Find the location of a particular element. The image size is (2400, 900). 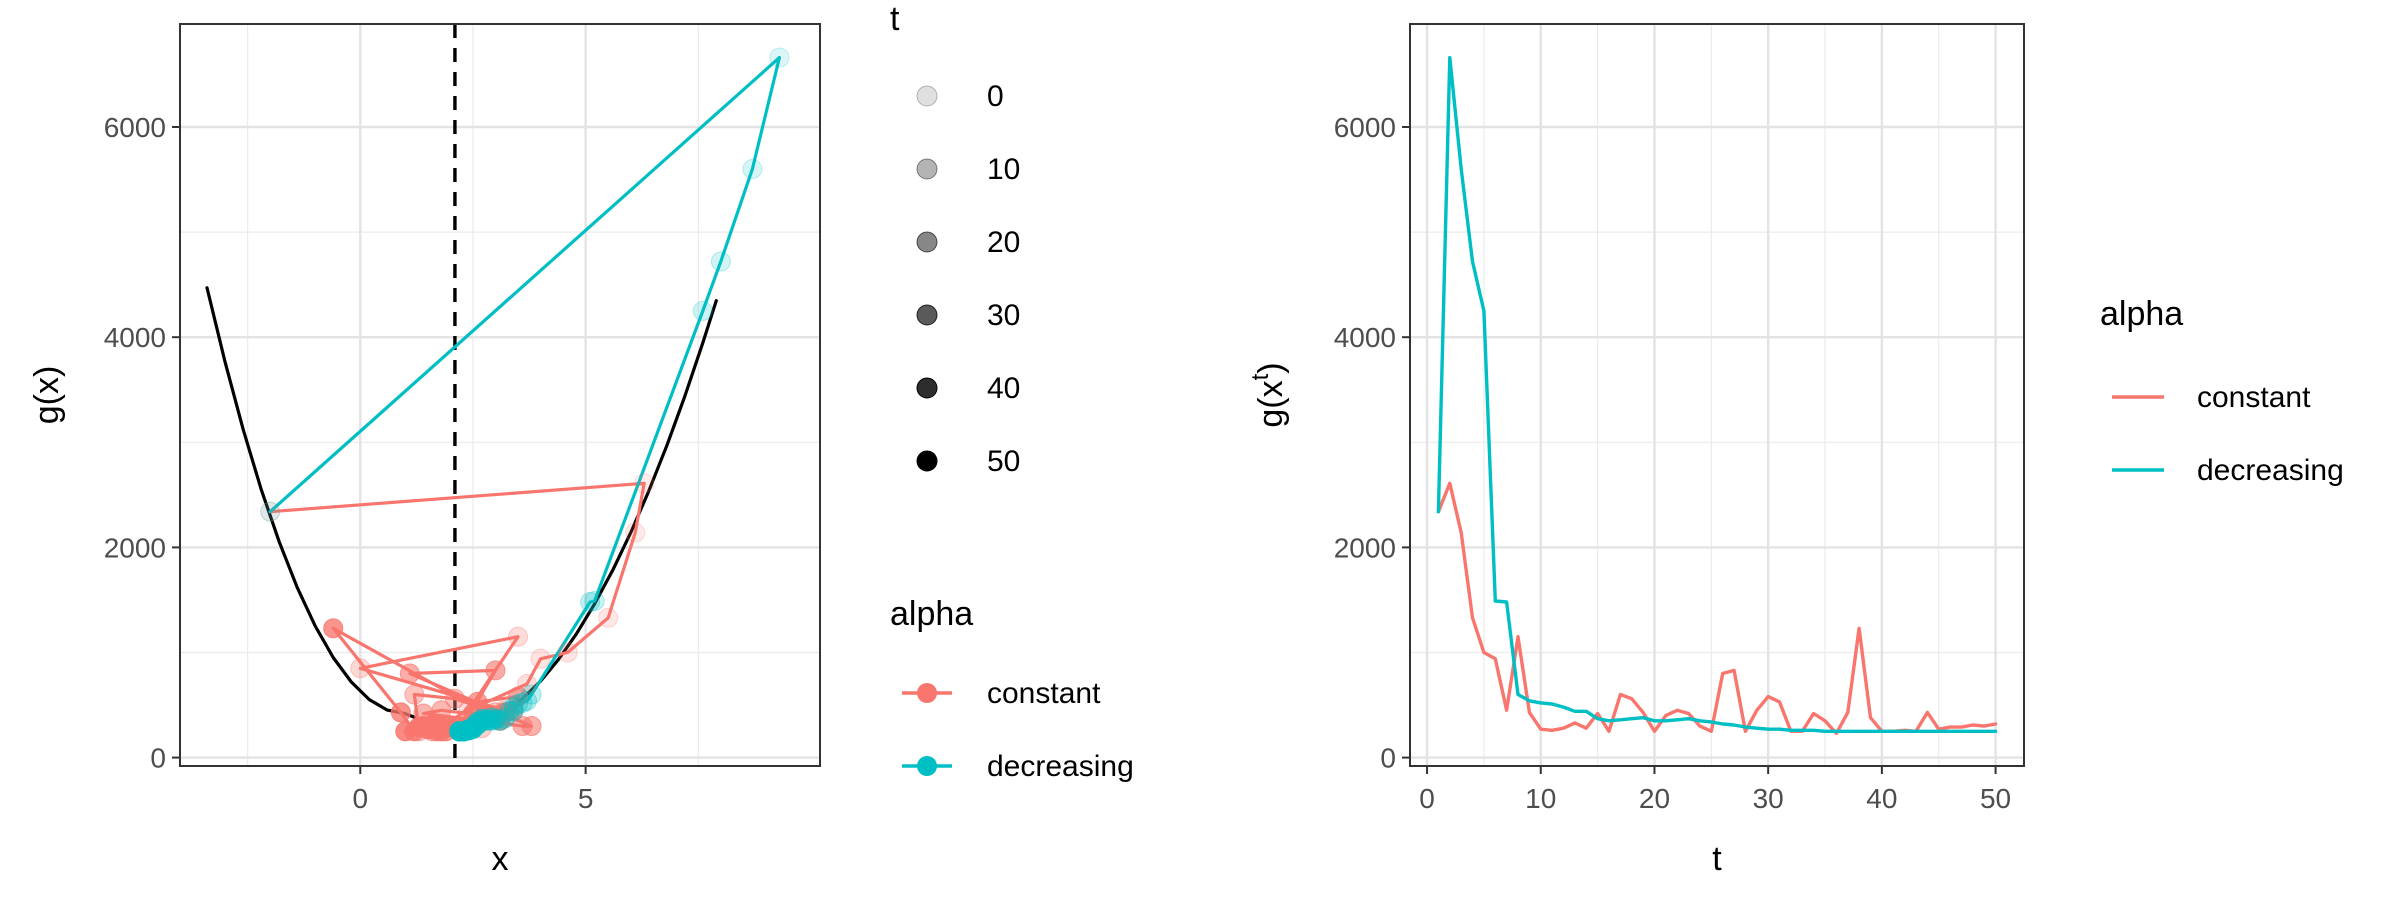

legend-t-label: 30 is located at coordinates (1003, 315).